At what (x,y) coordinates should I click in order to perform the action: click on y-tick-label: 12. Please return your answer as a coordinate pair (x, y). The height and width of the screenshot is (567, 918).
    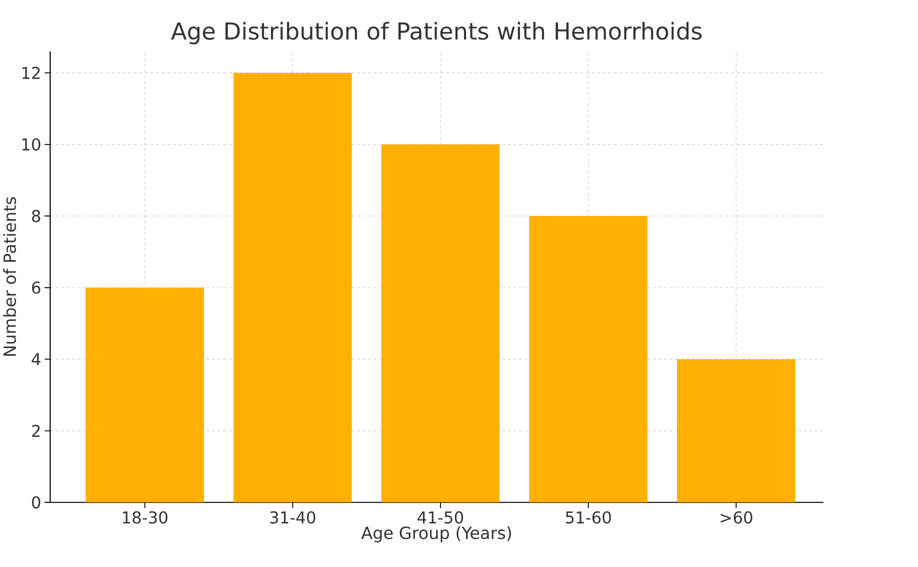
    Looking at the image, I should click on (31, 72).